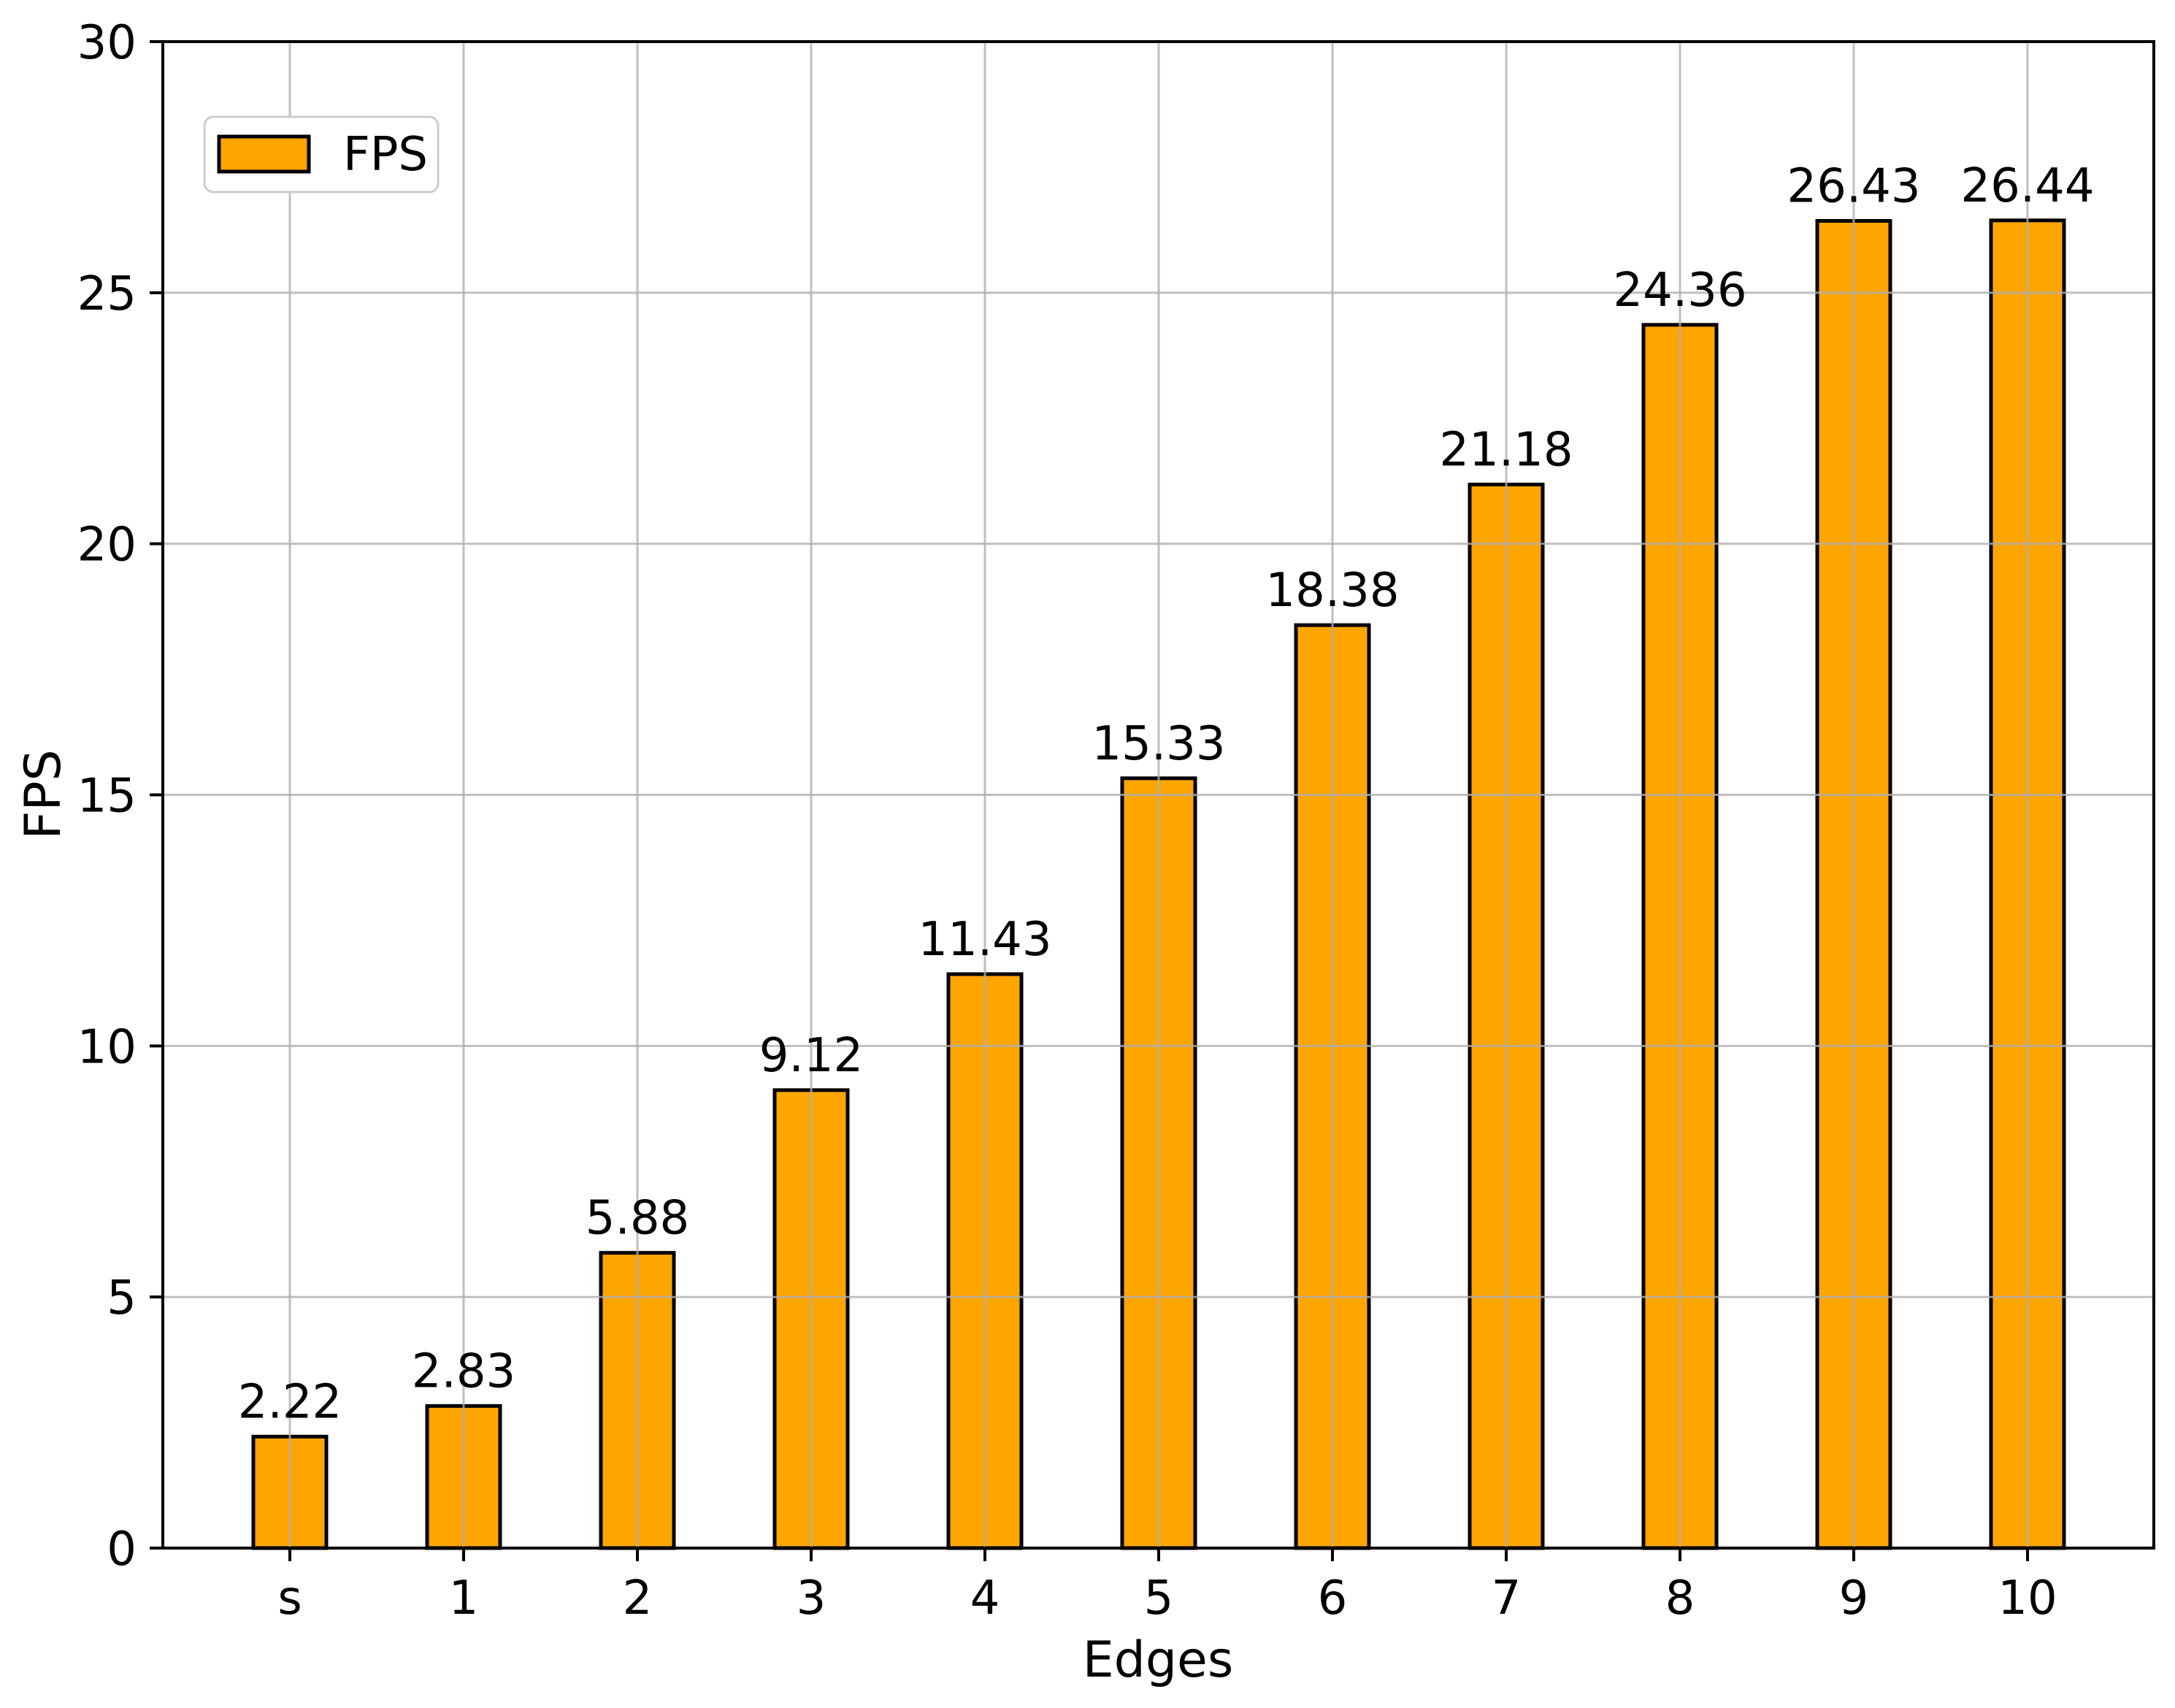 Image resolution: width=2175 pixels, height=1708 pixels. Describe the element at coordinates (464, 1598) in the screenshot. I see `x-tick-label: 1` at that location.